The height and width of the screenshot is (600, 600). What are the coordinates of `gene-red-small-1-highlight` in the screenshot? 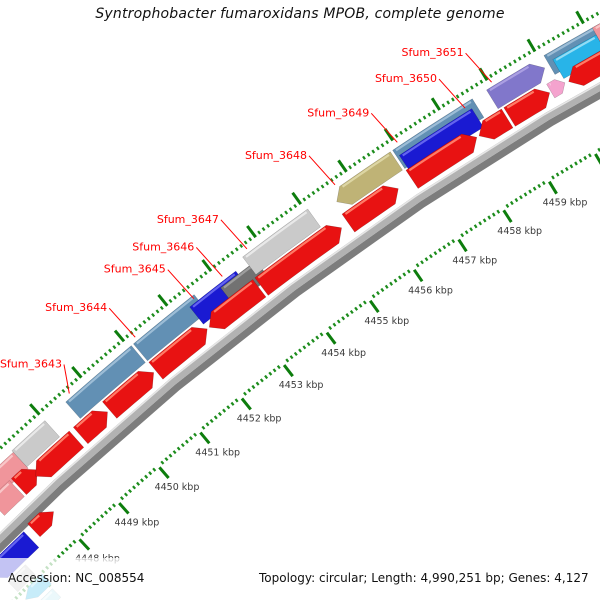 It's located at (17, 475).